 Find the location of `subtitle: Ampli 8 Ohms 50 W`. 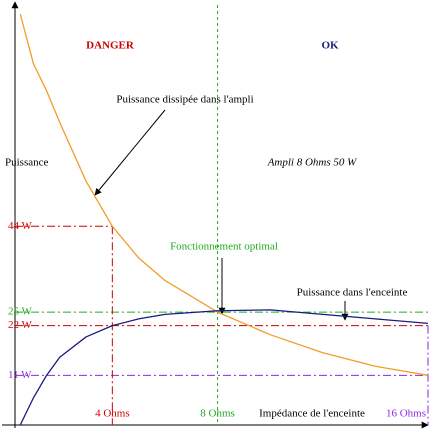

subtitle: Ampli 8 Ohms 50 W is located at coordinates (312, 163).